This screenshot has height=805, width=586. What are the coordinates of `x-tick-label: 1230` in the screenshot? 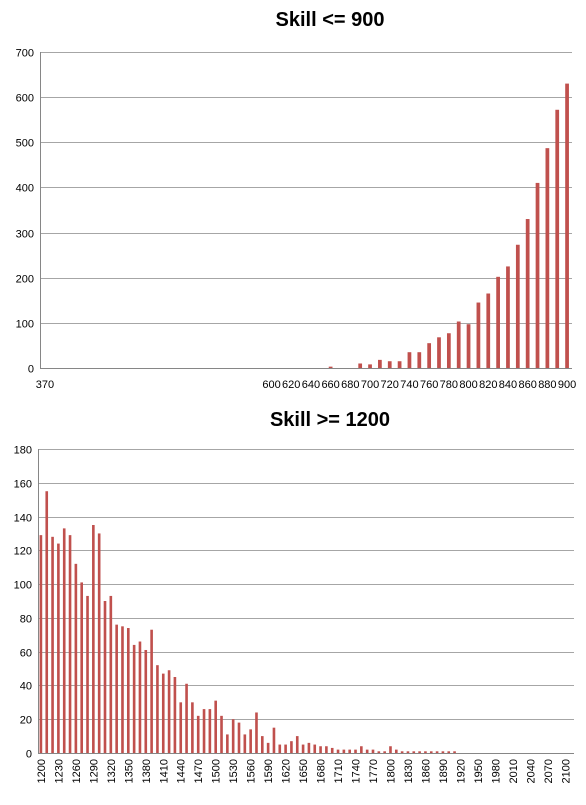 It's located at (59, 771).